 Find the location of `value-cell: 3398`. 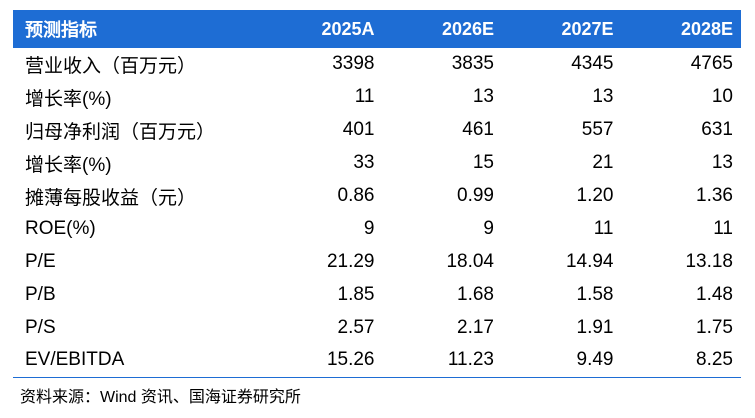

value-cell: 3398 is located at coordinates (353, 64).